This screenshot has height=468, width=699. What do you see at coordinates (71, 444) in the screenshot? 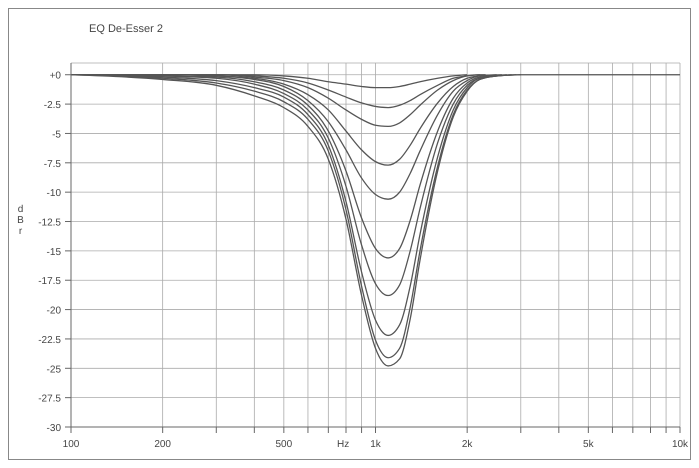
I see `x-tick-label: 100` at bounding box center [71, 444].